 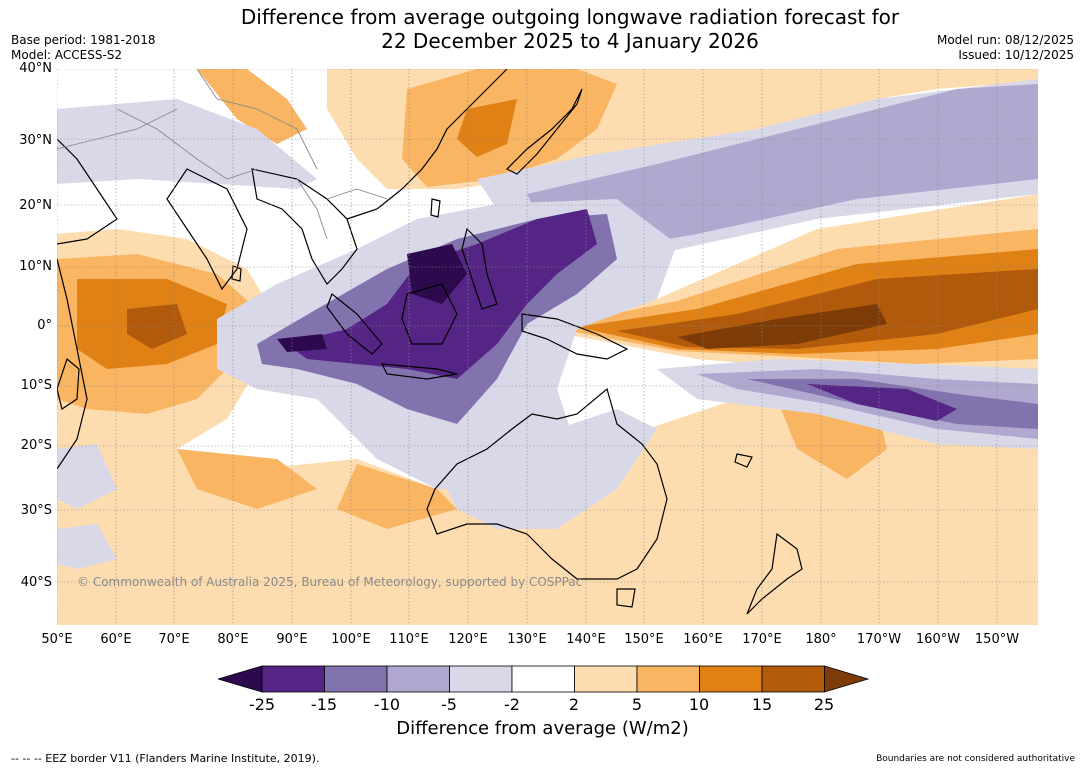 I want to click on lat-label-40s: 40°S, so click(x=36, y=582).